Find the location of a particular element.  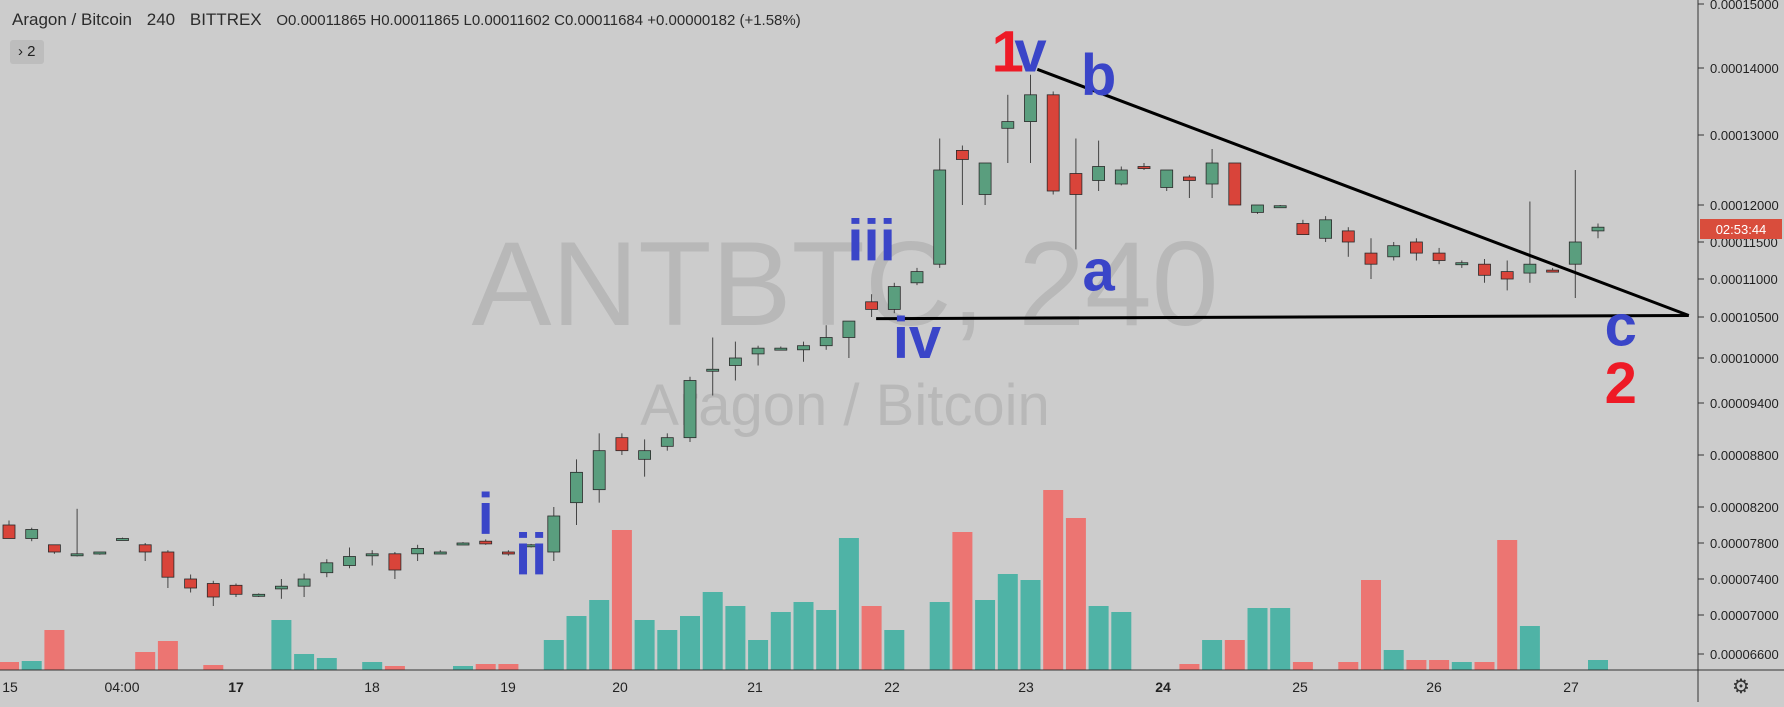

wave-label: v is located at coordinates (1030, 51).